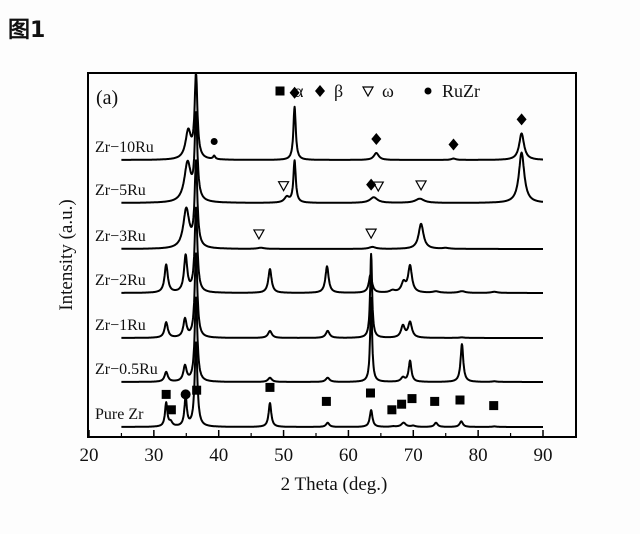 The width and height of the screenshot is (640, 534). Describe the element at coordinates (388, 91) in the screenshot. I see `legend-label: ω` at that location.